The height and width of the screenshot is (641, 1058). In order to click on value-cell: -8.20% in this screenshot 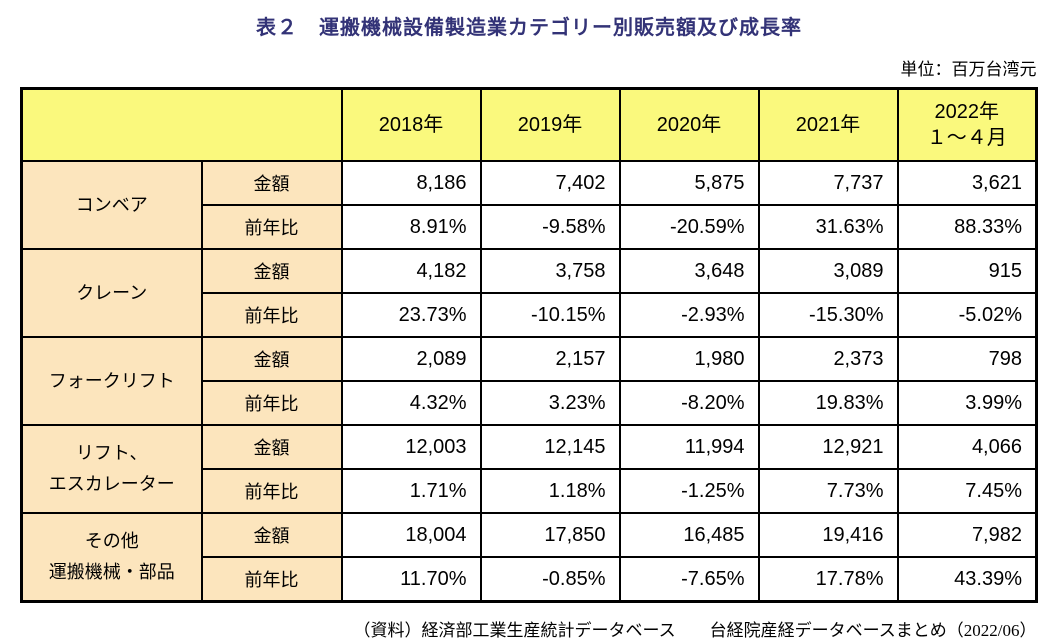, I will do `click(689, 403)`.